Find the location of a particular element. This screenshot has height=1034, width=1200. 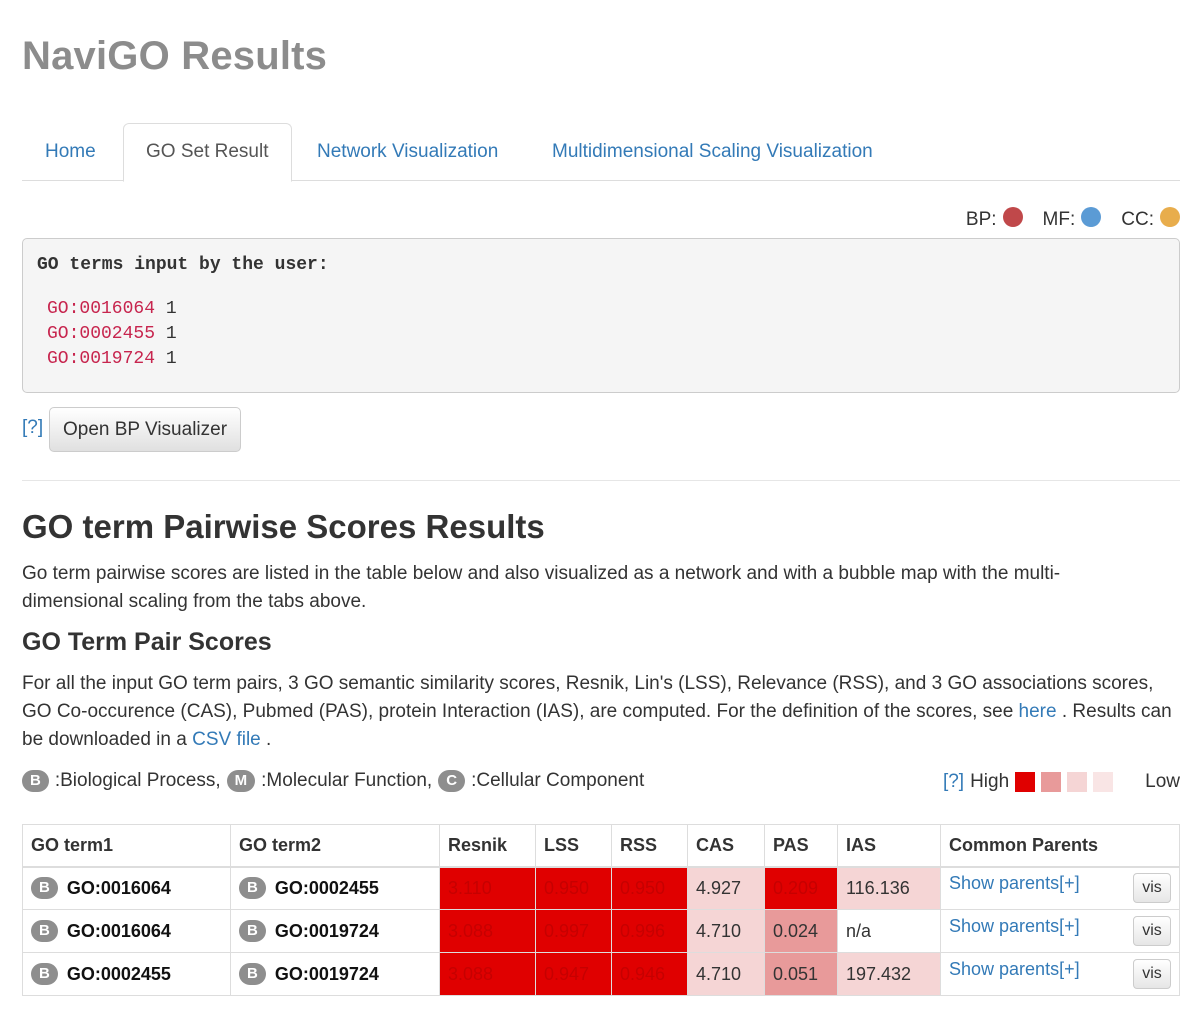

m-badge-label: :Molecular Function, is located at coordinates (347, 780).